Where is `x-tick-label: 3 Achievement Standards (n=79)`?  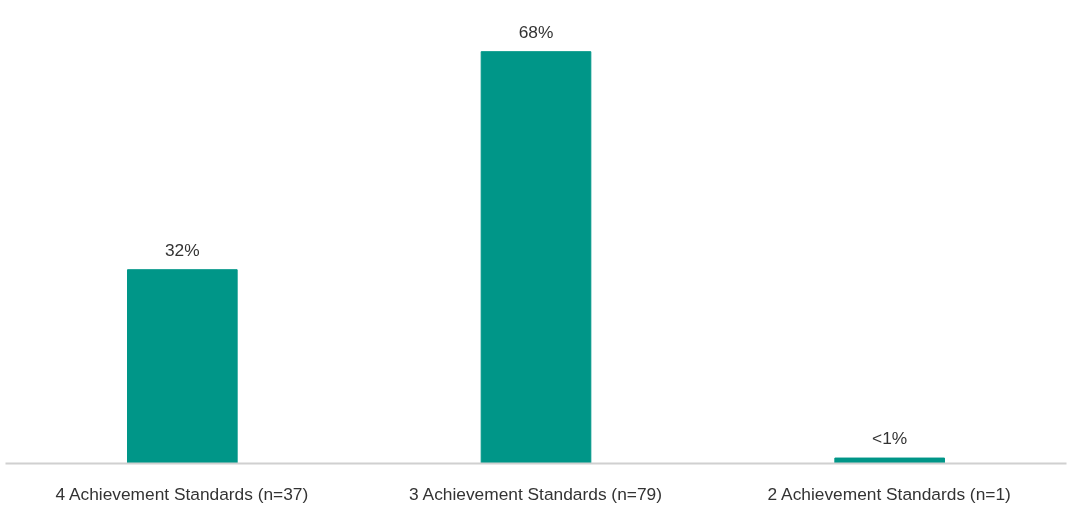
x-tick-label: 3 Achievement Standards (n=79) is located at coordinates (535, 493).